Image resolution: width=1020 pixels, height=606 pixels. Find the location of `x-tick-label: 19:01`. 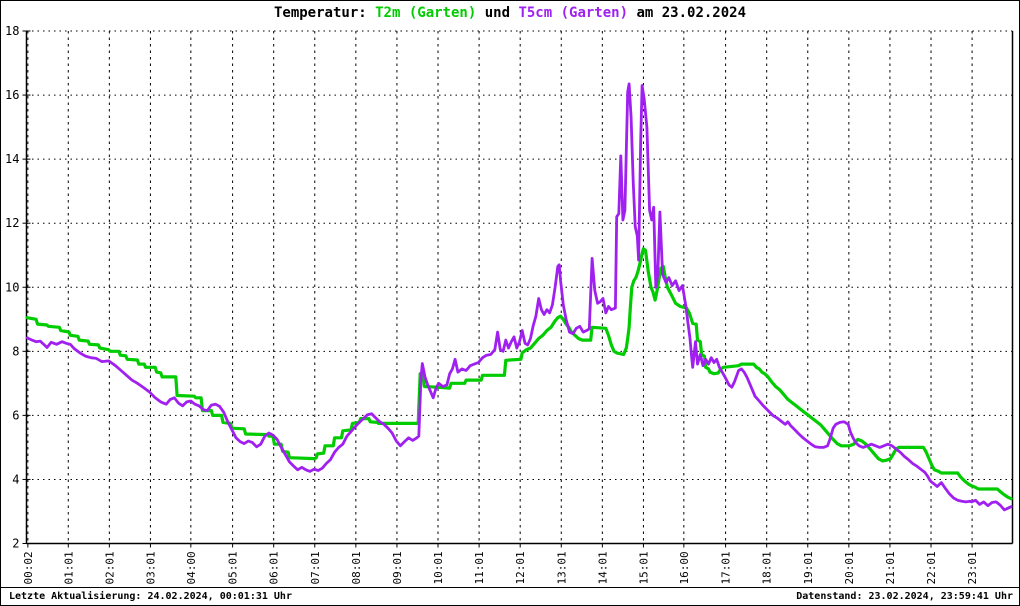

x-tick-label: 19:01 is located at coordinates (808, 567).